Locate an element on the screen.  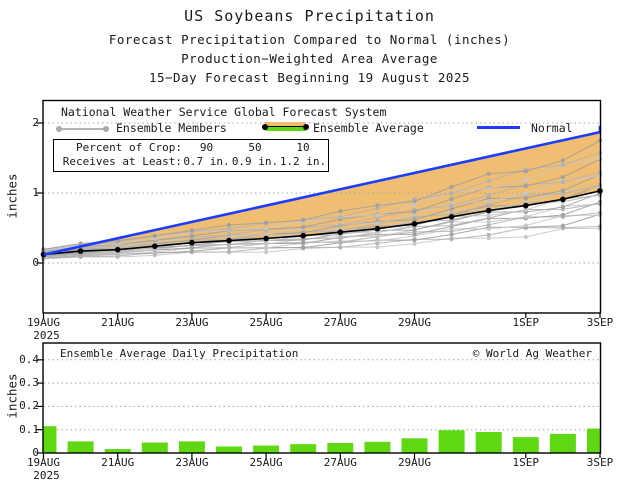
bottom-x-tick-label: 21AUG is located at coordinates (118, 462).